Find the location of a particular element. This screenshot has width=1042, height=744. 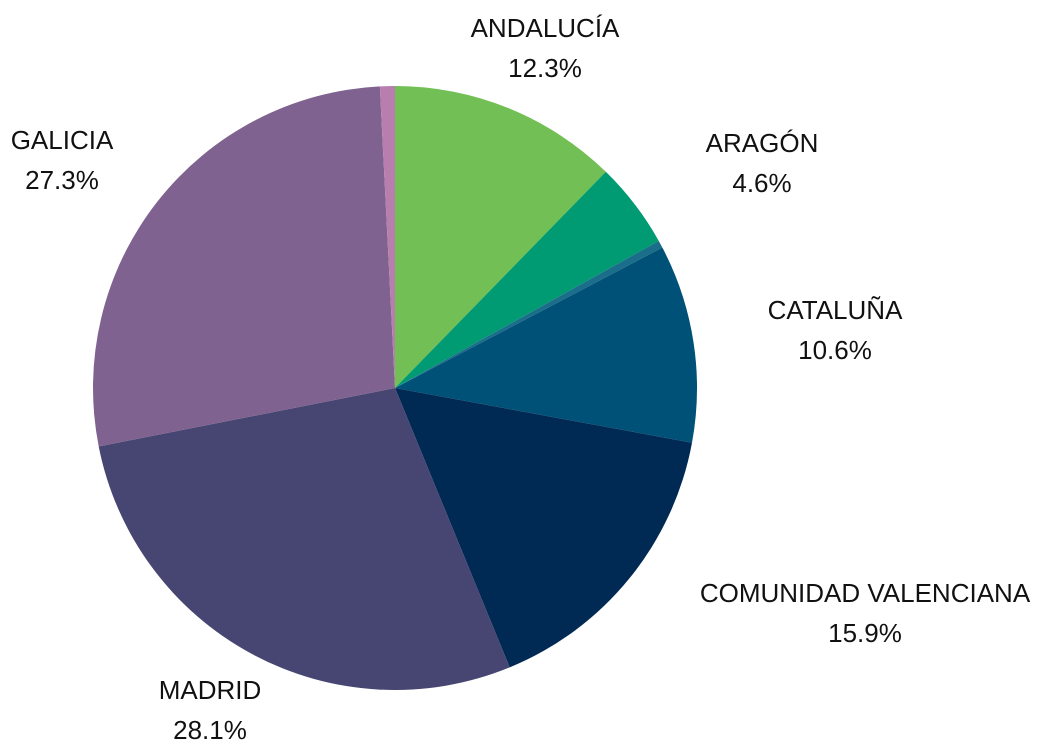

slice-value-label: 15.9% is located at coordinates (865, 633).